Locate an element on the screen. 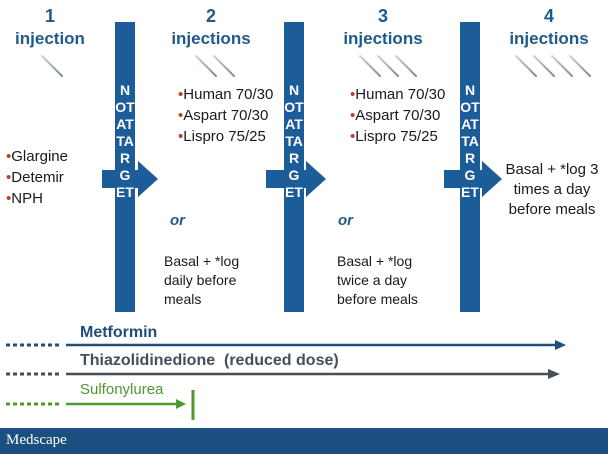 This screenshot has width=608, height=454. step-1-list: •Glargine •Detemir •NPH is located at coordinates (37, 177).